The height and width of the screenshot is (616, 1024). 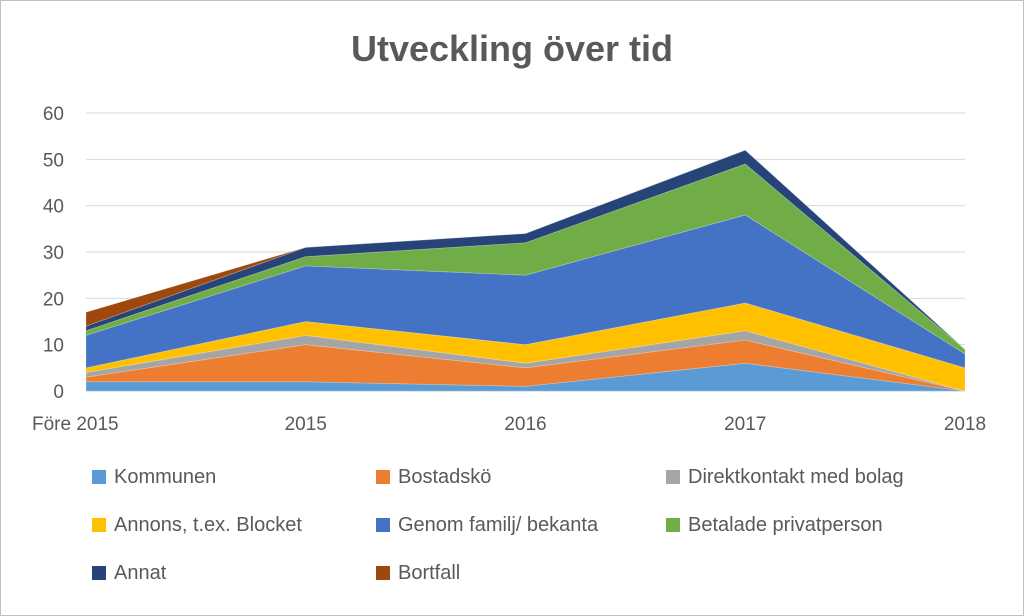 I want to click on legend-item: Betalade privatperson, so click(x=774, y=525).